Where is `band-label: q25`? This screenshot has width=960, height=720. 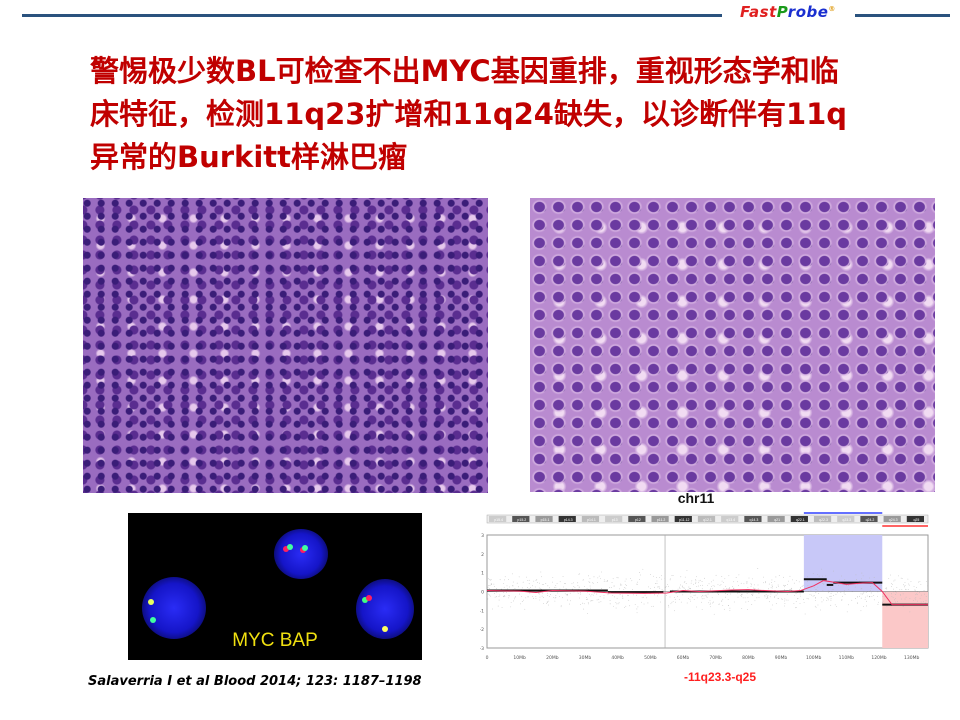
band-label: q25 is located at coordinates (916, 520).